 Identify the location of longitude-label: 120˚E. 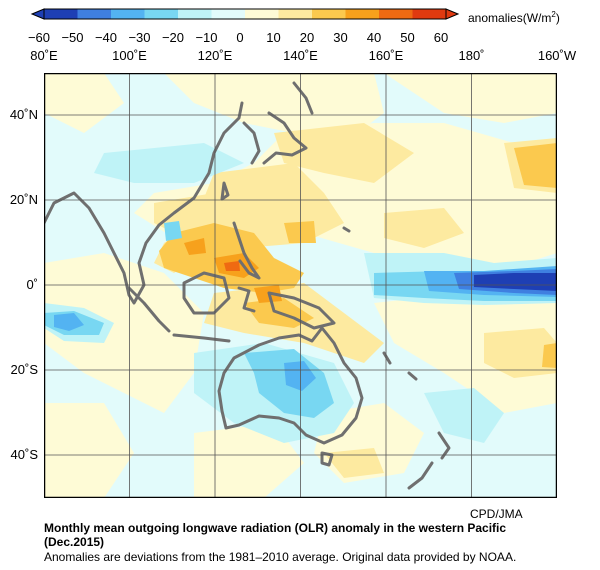
(215, 55).